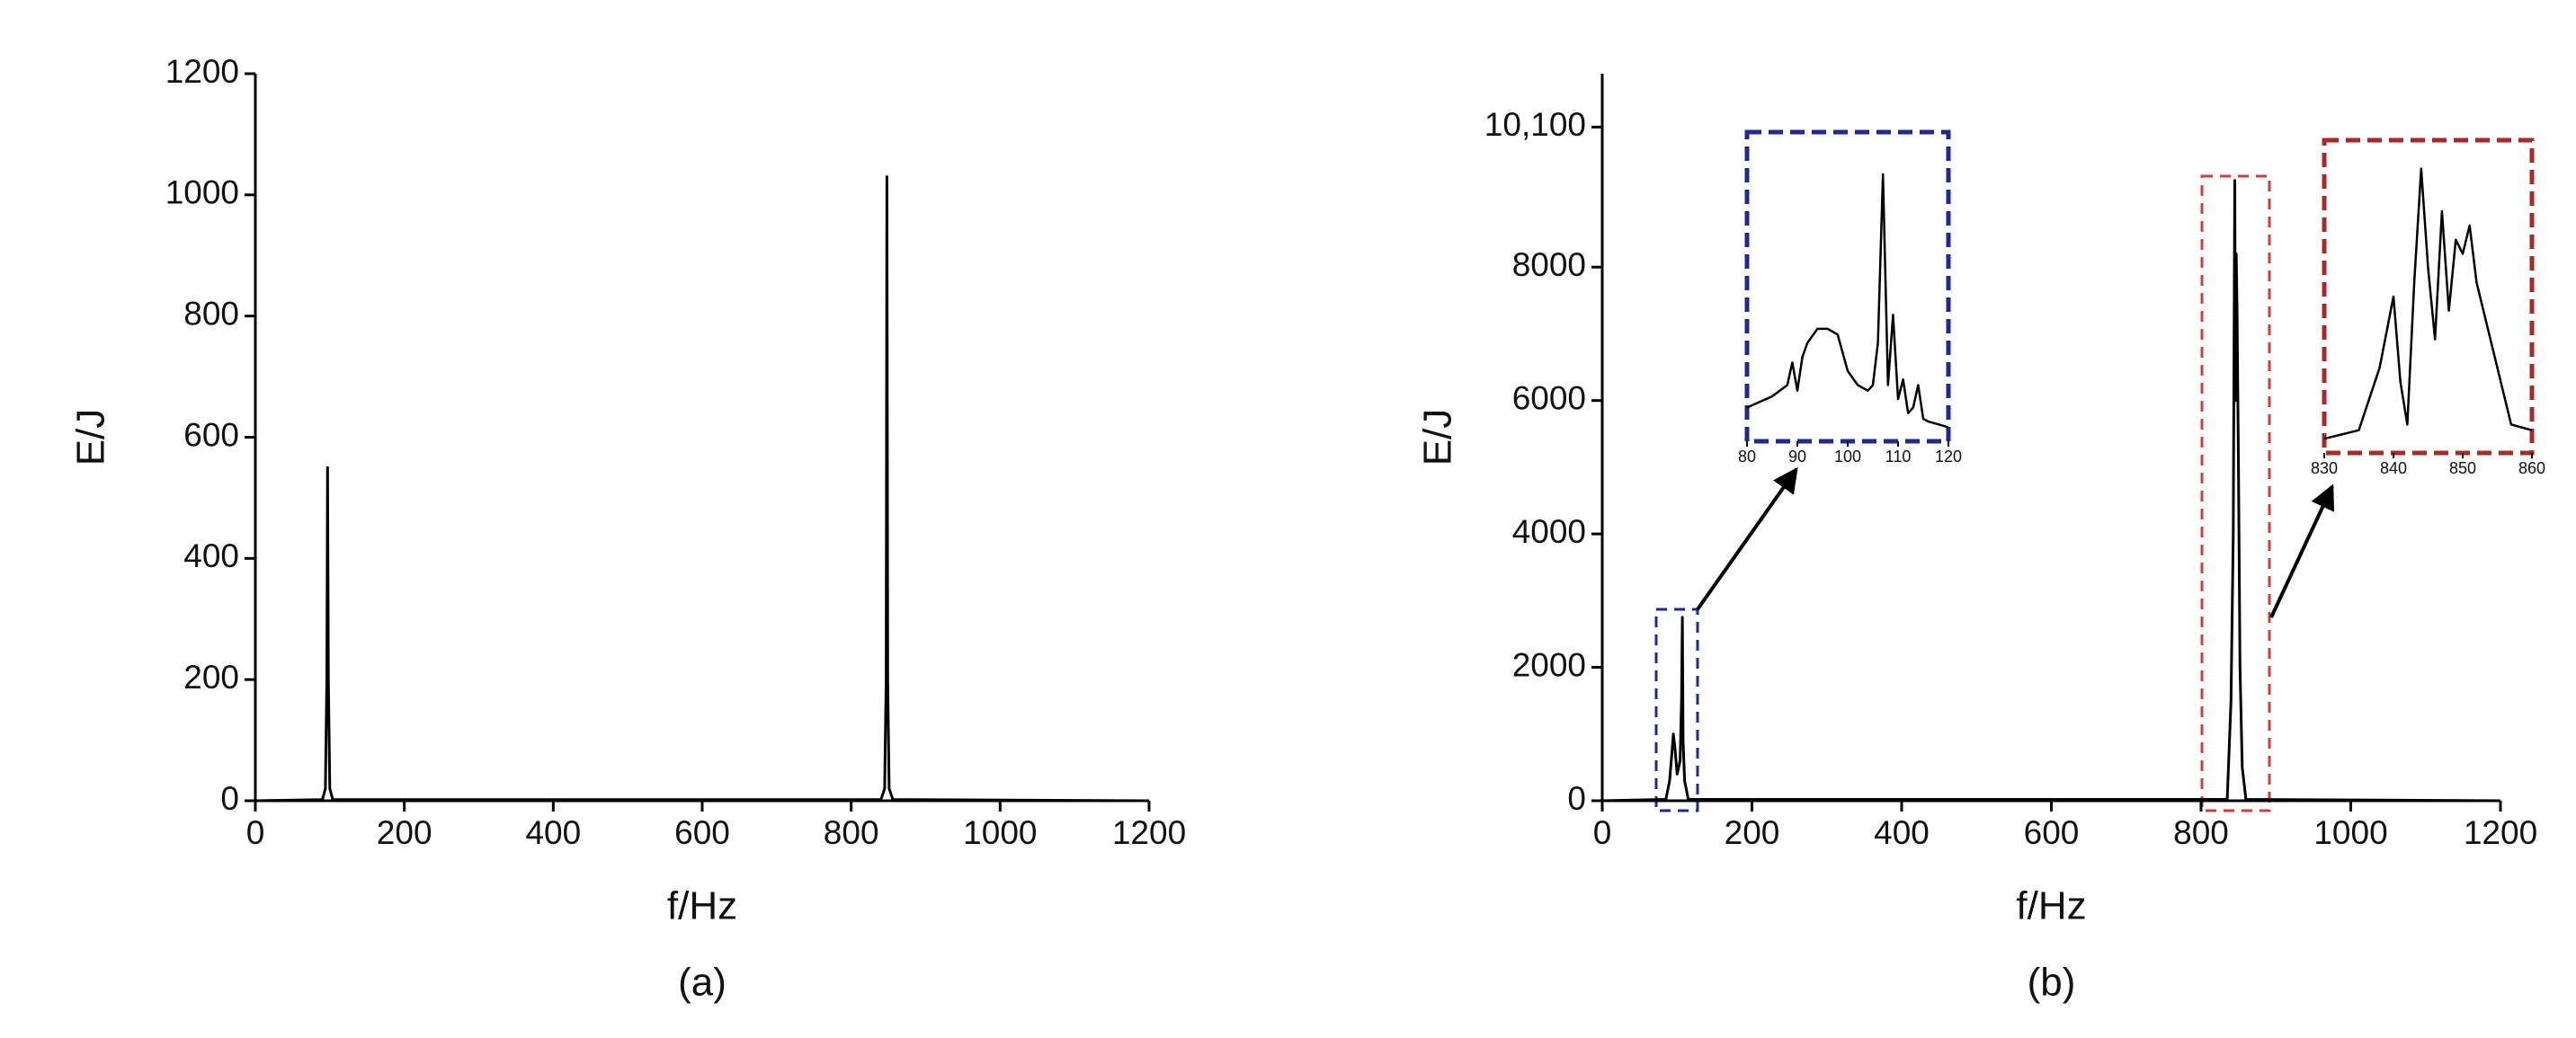 The image size is (2576, 1038). Describe the element at coordinates (211, 313) in the screenshot. I see `y-tick-label: 800` at that location.